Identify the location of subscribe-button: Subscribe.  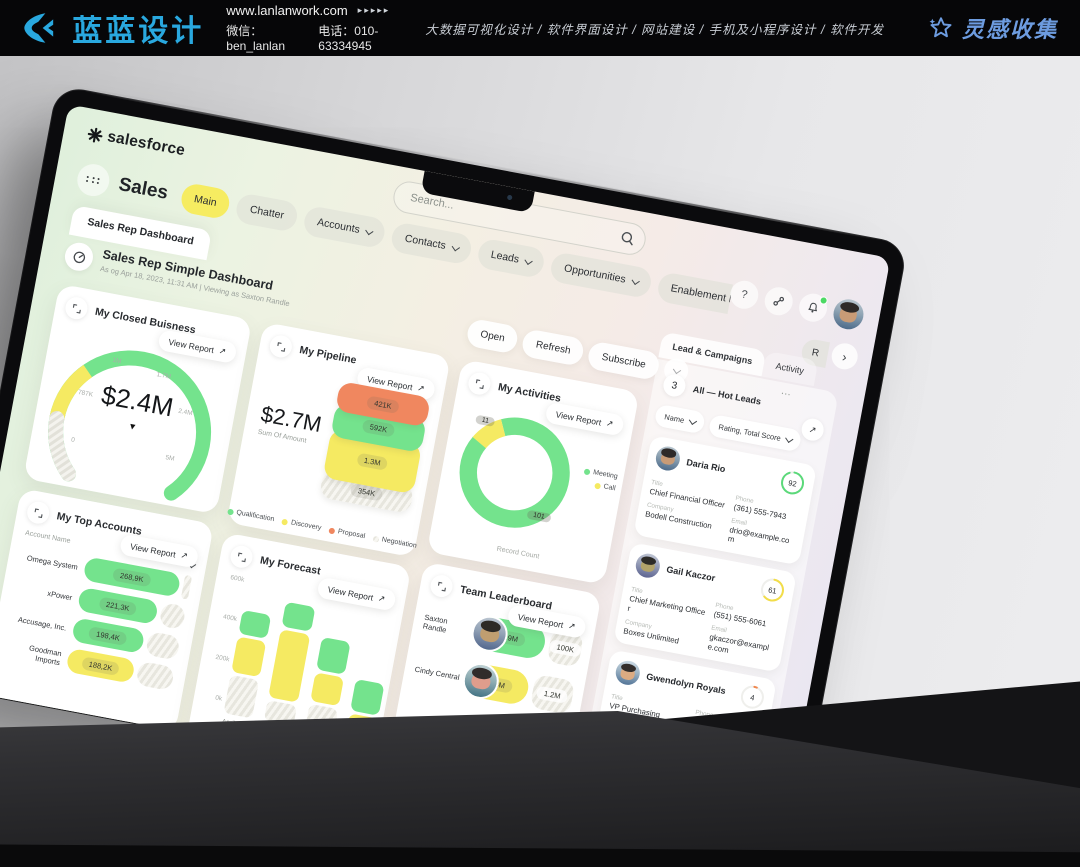
(624, 361).